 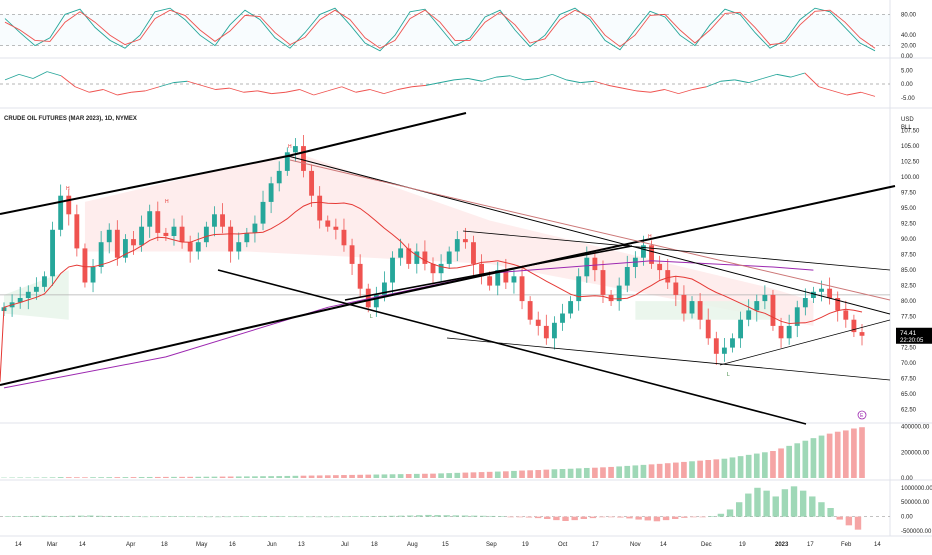 I want to click on price-tick: 70.00, so click(x=909, y=364).